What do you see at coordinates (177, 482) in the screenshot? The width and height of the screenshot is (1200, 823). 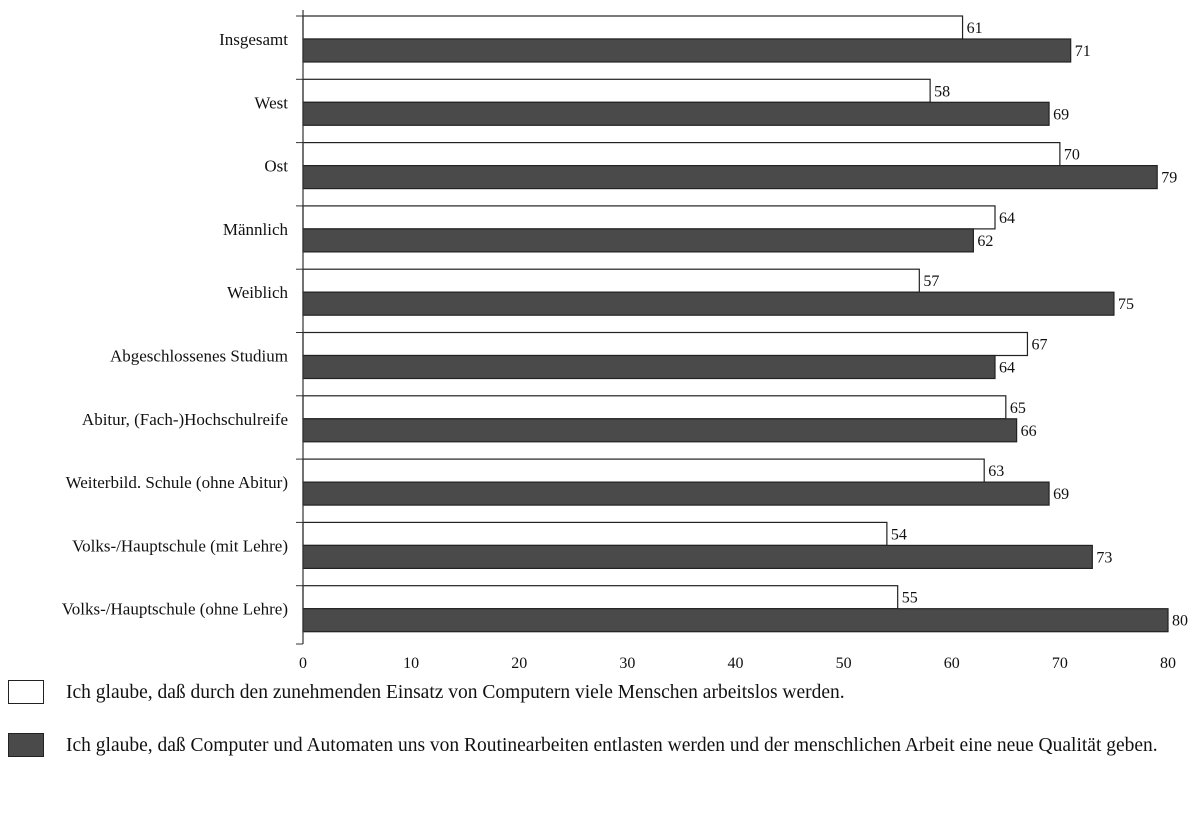 I see `category-label: Weiterbild. Schule (ohne Abitur)` at bounding box center [177, 482].